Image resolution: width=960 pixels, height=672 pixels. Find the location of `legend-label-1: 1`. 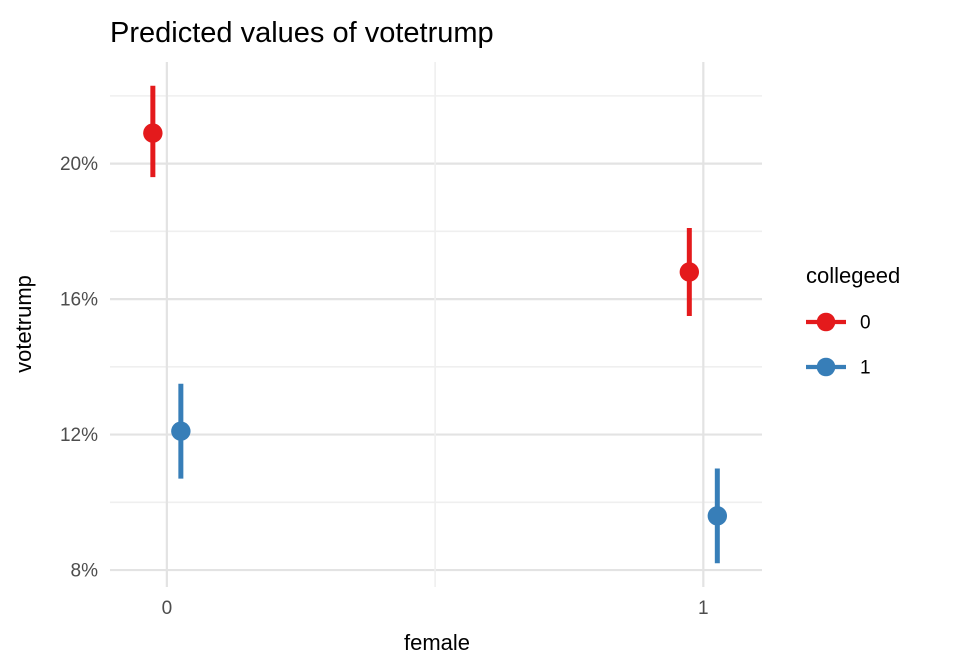

legend-label-1: 1 is located at coordinates (865, 368).